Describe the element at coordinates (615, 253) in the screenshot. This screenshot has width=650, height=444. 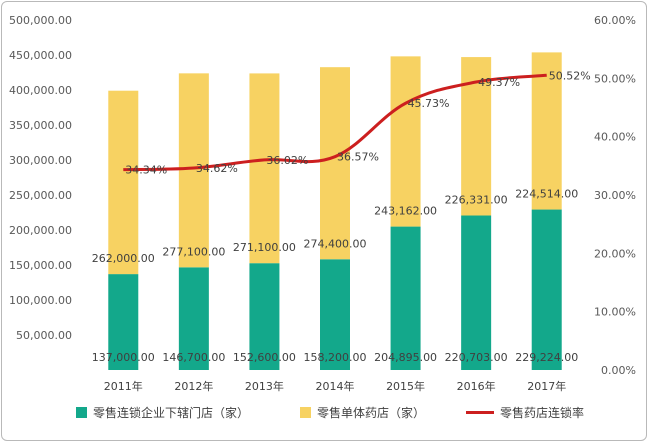
I see `right-axis-tick-label: 20.00%` at that location.